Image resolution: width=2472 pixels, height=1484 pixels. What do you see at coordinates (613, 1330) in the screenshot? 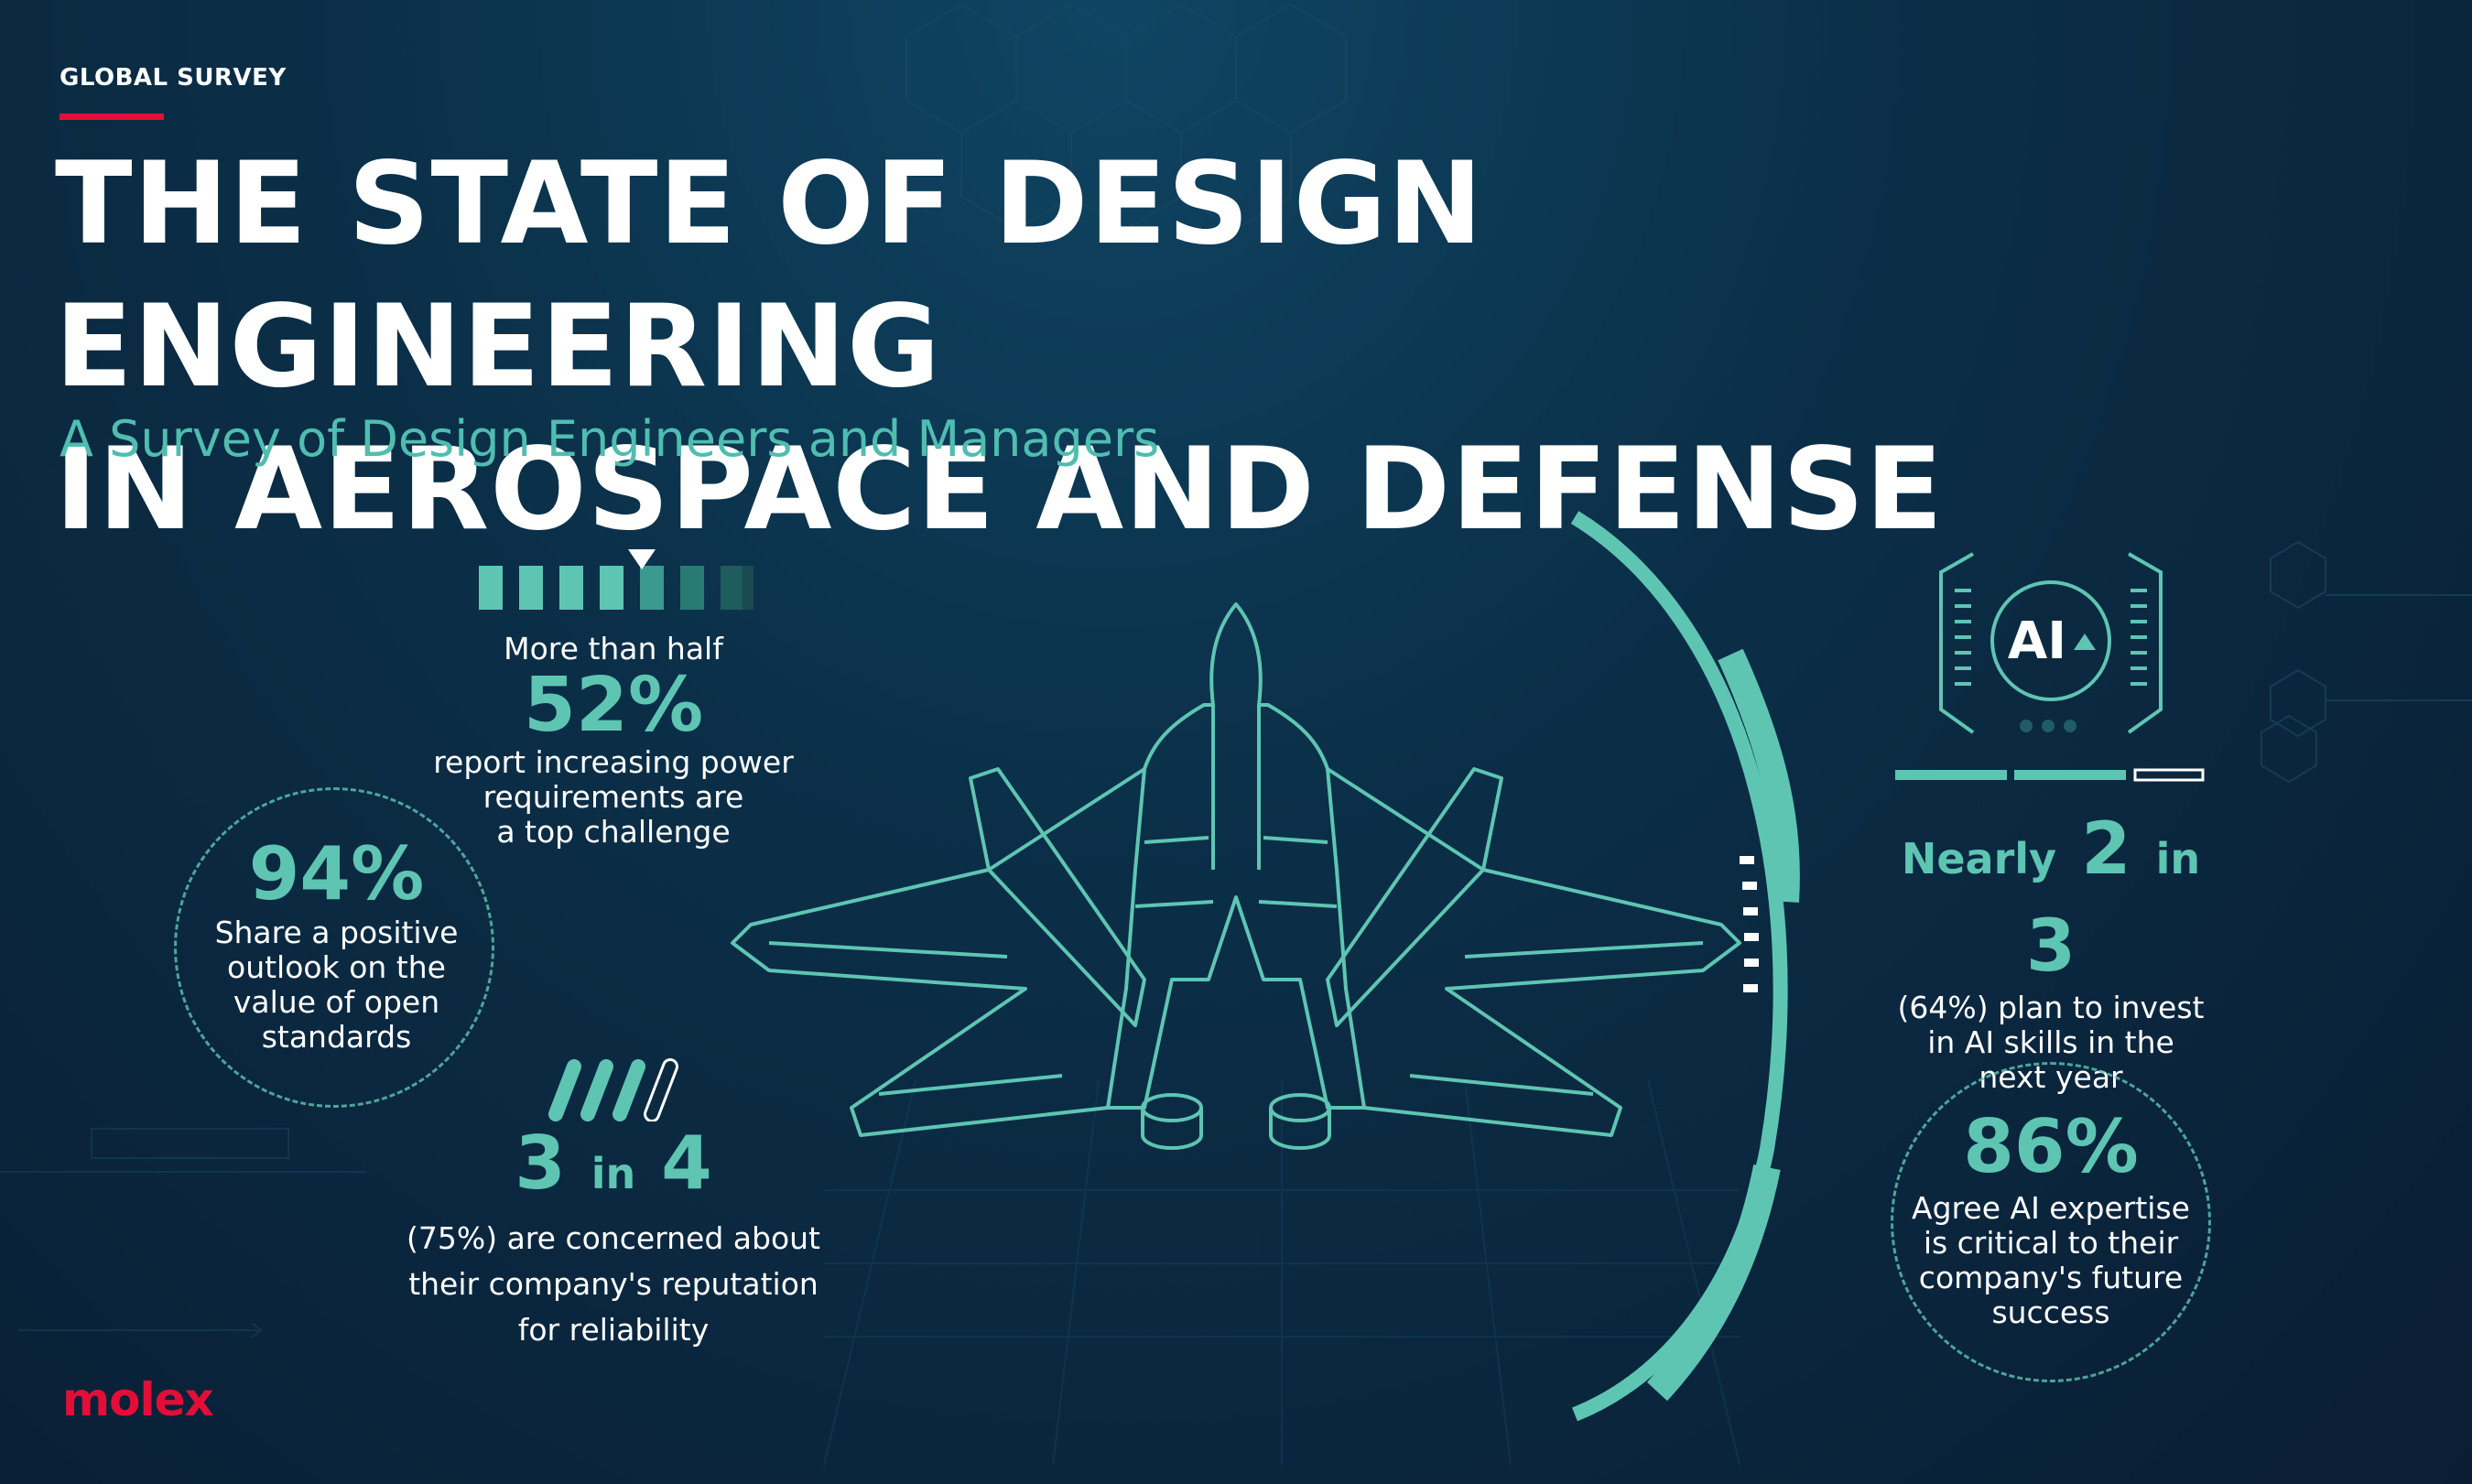
I see `stat-text-line: for reliability` at bounding box center [613, 1330].